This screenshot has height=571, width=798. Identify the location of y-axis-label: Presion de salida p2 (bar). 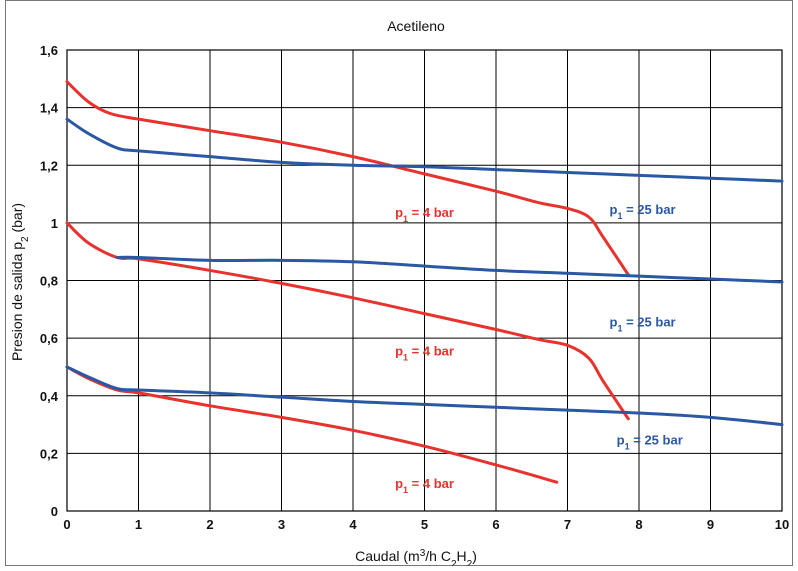
(20, 282).